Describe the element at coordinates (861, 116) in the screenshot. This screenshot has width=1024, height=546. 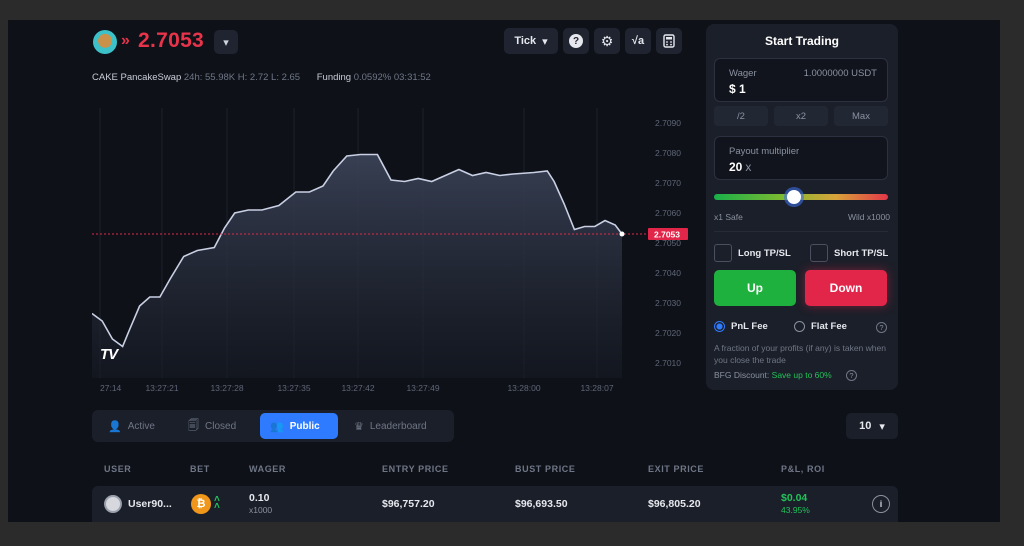
I see `max-wager-button: Max` at that location.